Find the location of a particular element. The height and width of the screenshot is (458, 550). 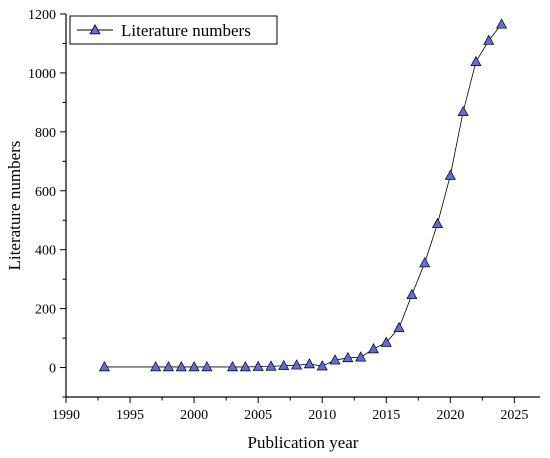

y-tick-label: 200 is located at coordinates (45, 310).